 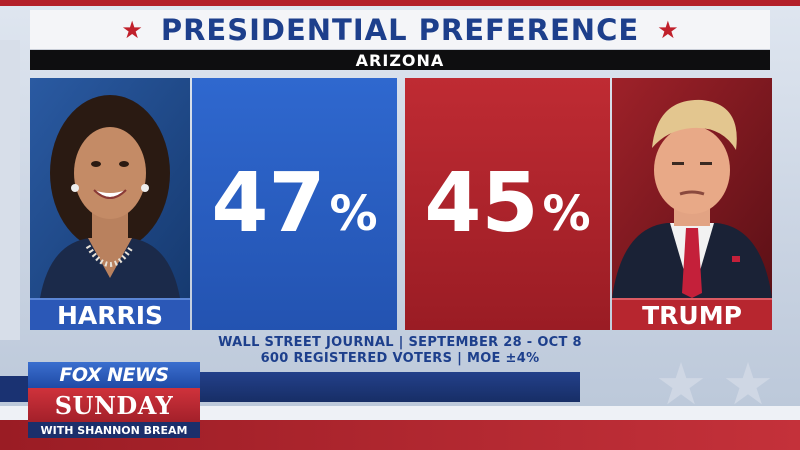 I want to click on trump-percent-panel: 45 %, so click(x=507, y=204).